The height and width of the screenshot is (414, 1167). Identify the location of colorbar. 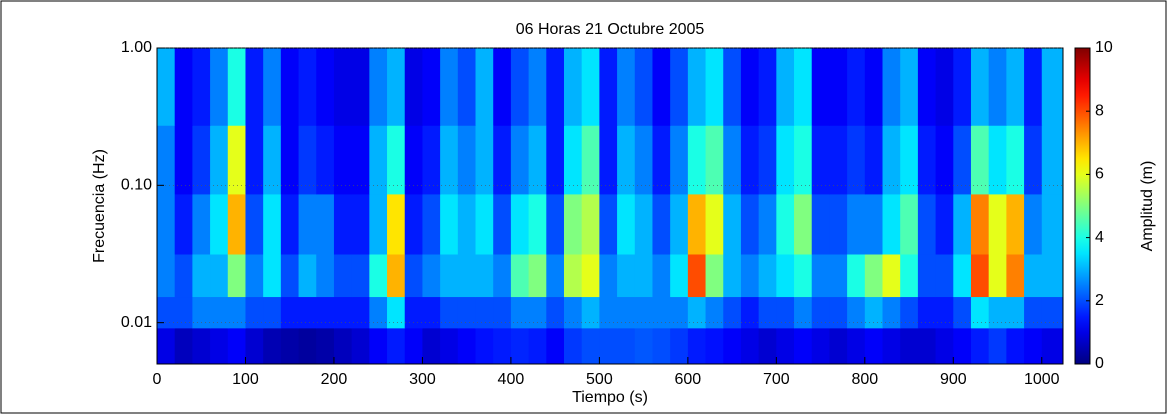
(1082, 206).